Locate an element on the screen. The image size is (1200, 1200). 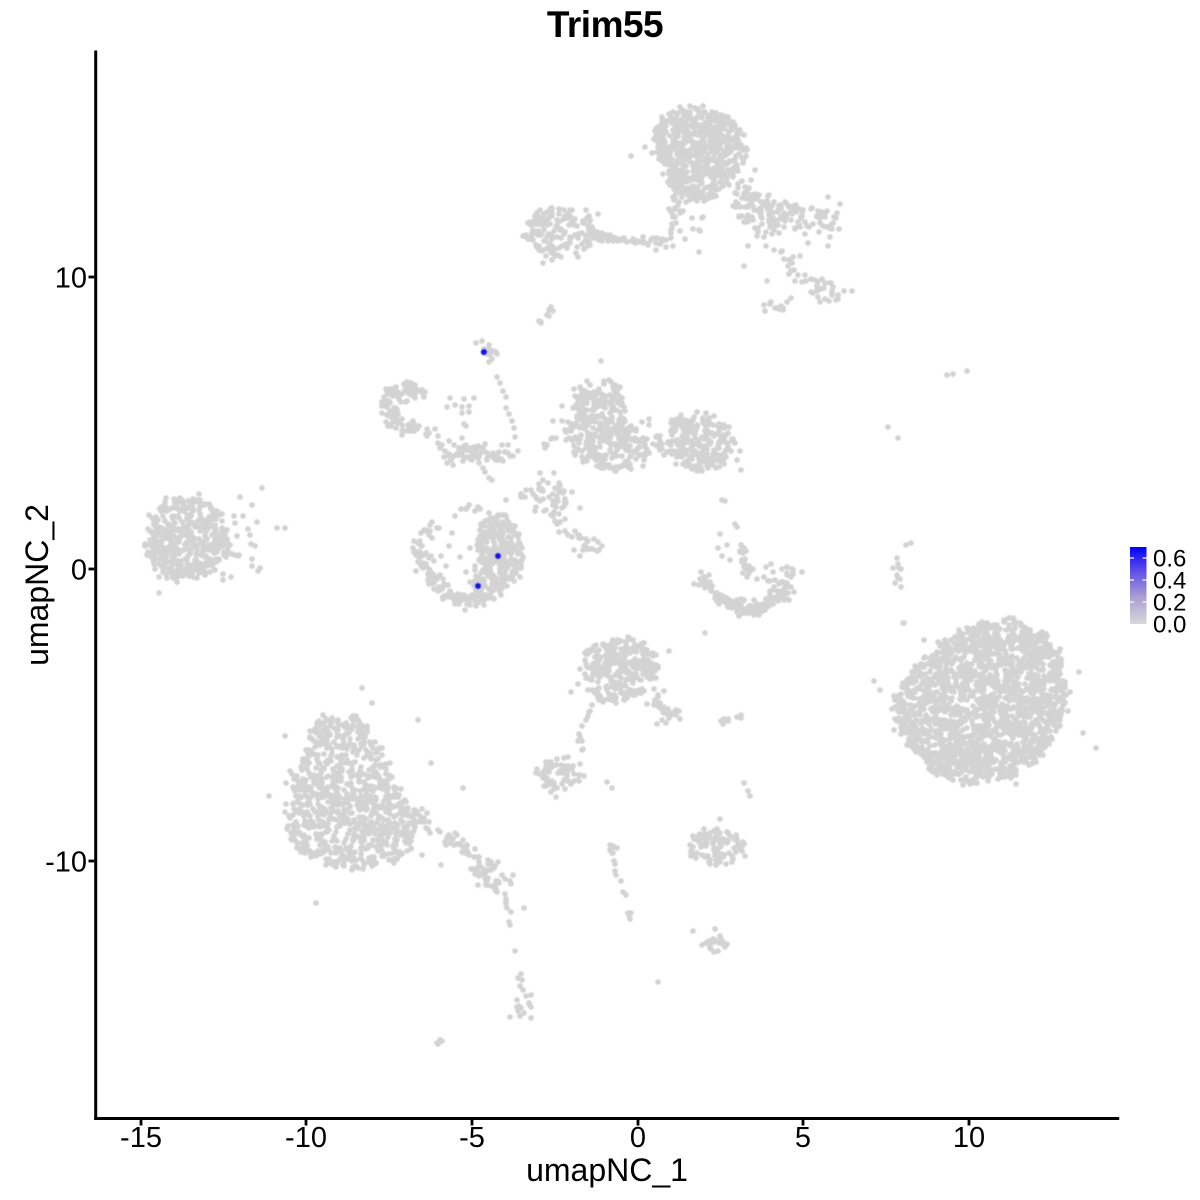
svg-text: -15 is located at coordinates (141, 1138).